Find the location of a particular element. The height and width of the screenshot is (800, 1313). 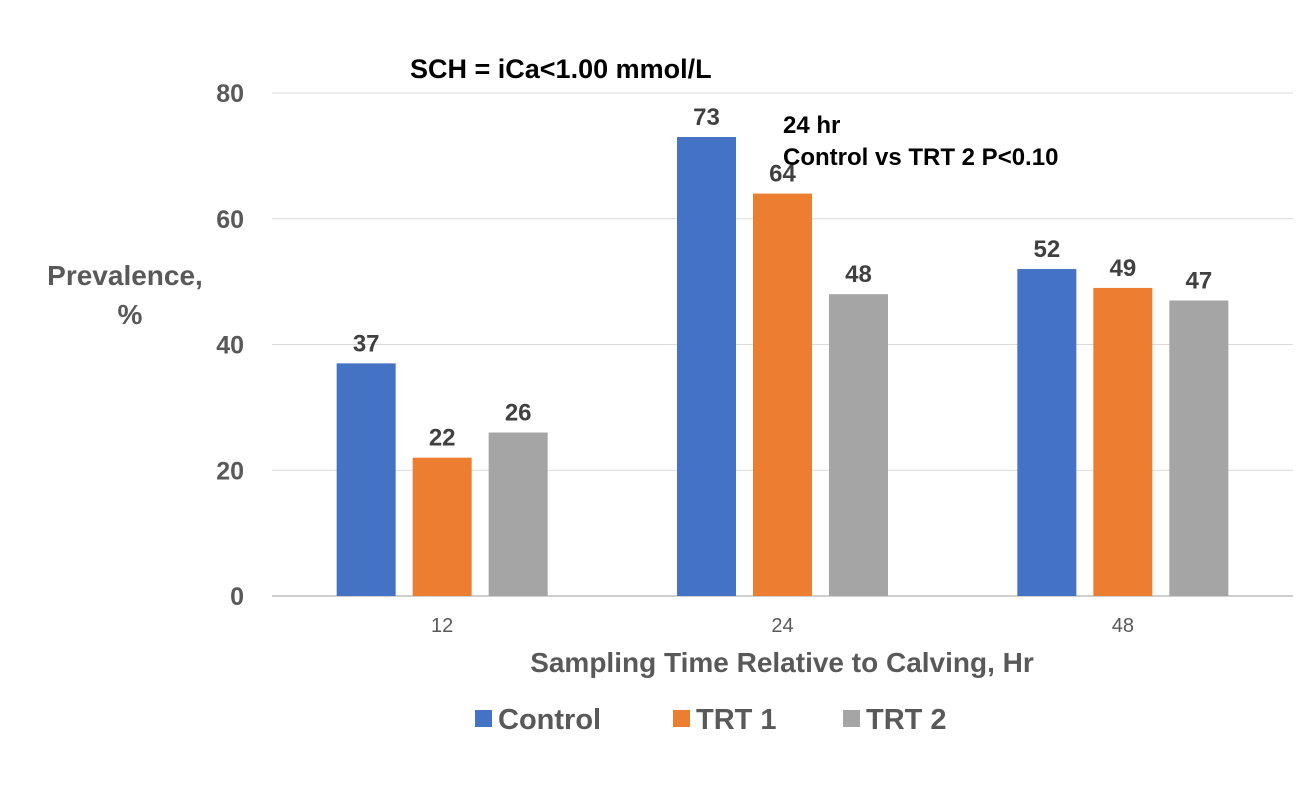

x-tick-label-12: 12 is located at coordinates (442, 626).